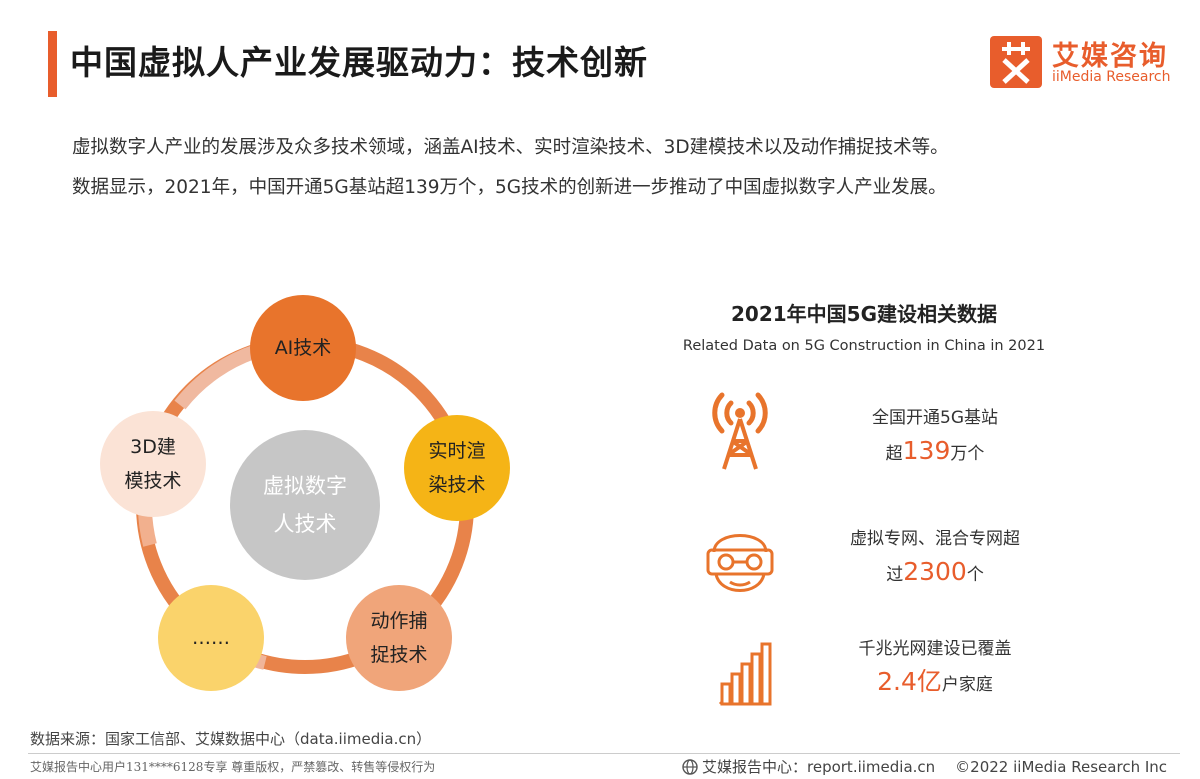  What do you see at coordinates (740, 678) in the screenshot?
I see `bar-growth-icon` at bounding box center [740, 678].